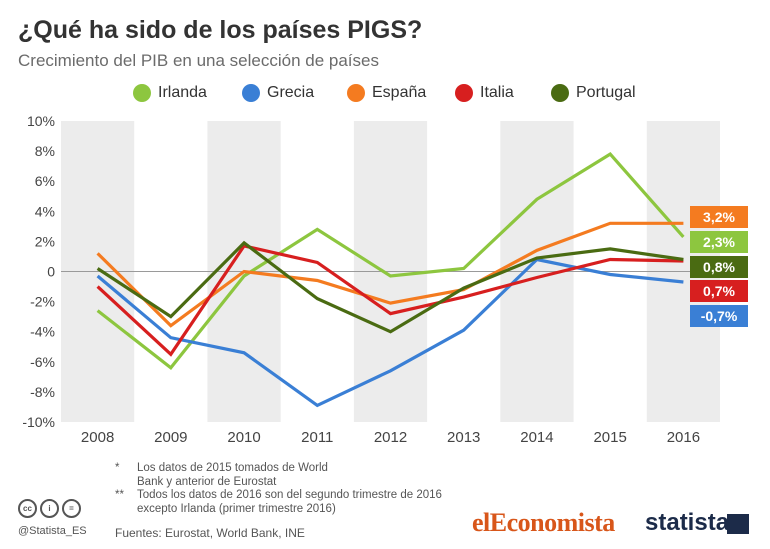 This screenshot has height=549, width=770. What do you see at coordinates (45, 181) in the screenshot?
I see `y-tick-label: 6%` at bounding box center [45, 181].